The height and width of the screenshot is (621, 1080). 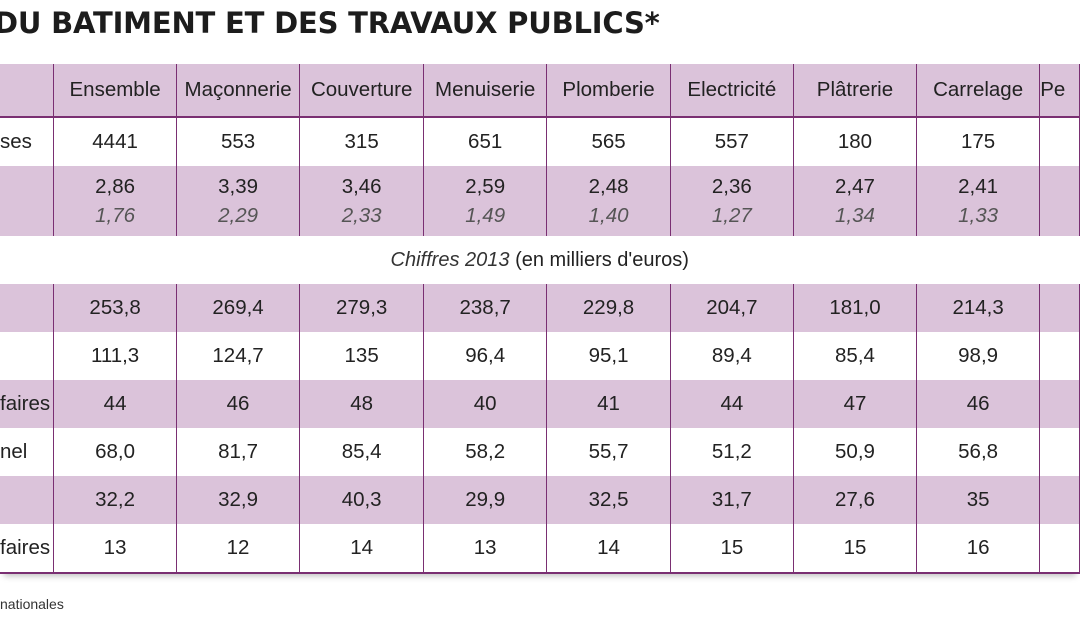 I want to click on table-title: DU BATIMENT ET DES TRAVAUX PUBLICS*, so click(x=330, y=23).